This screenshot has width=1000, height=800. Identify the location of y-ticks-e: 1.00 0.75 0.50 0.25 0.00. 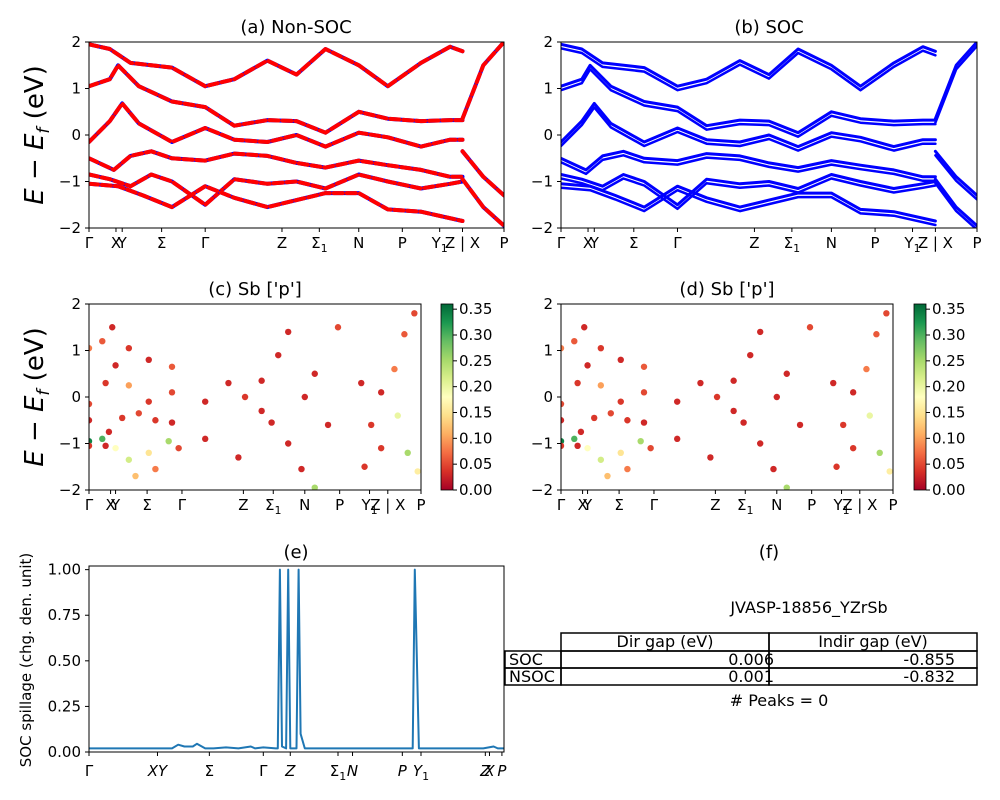
(68, 661).